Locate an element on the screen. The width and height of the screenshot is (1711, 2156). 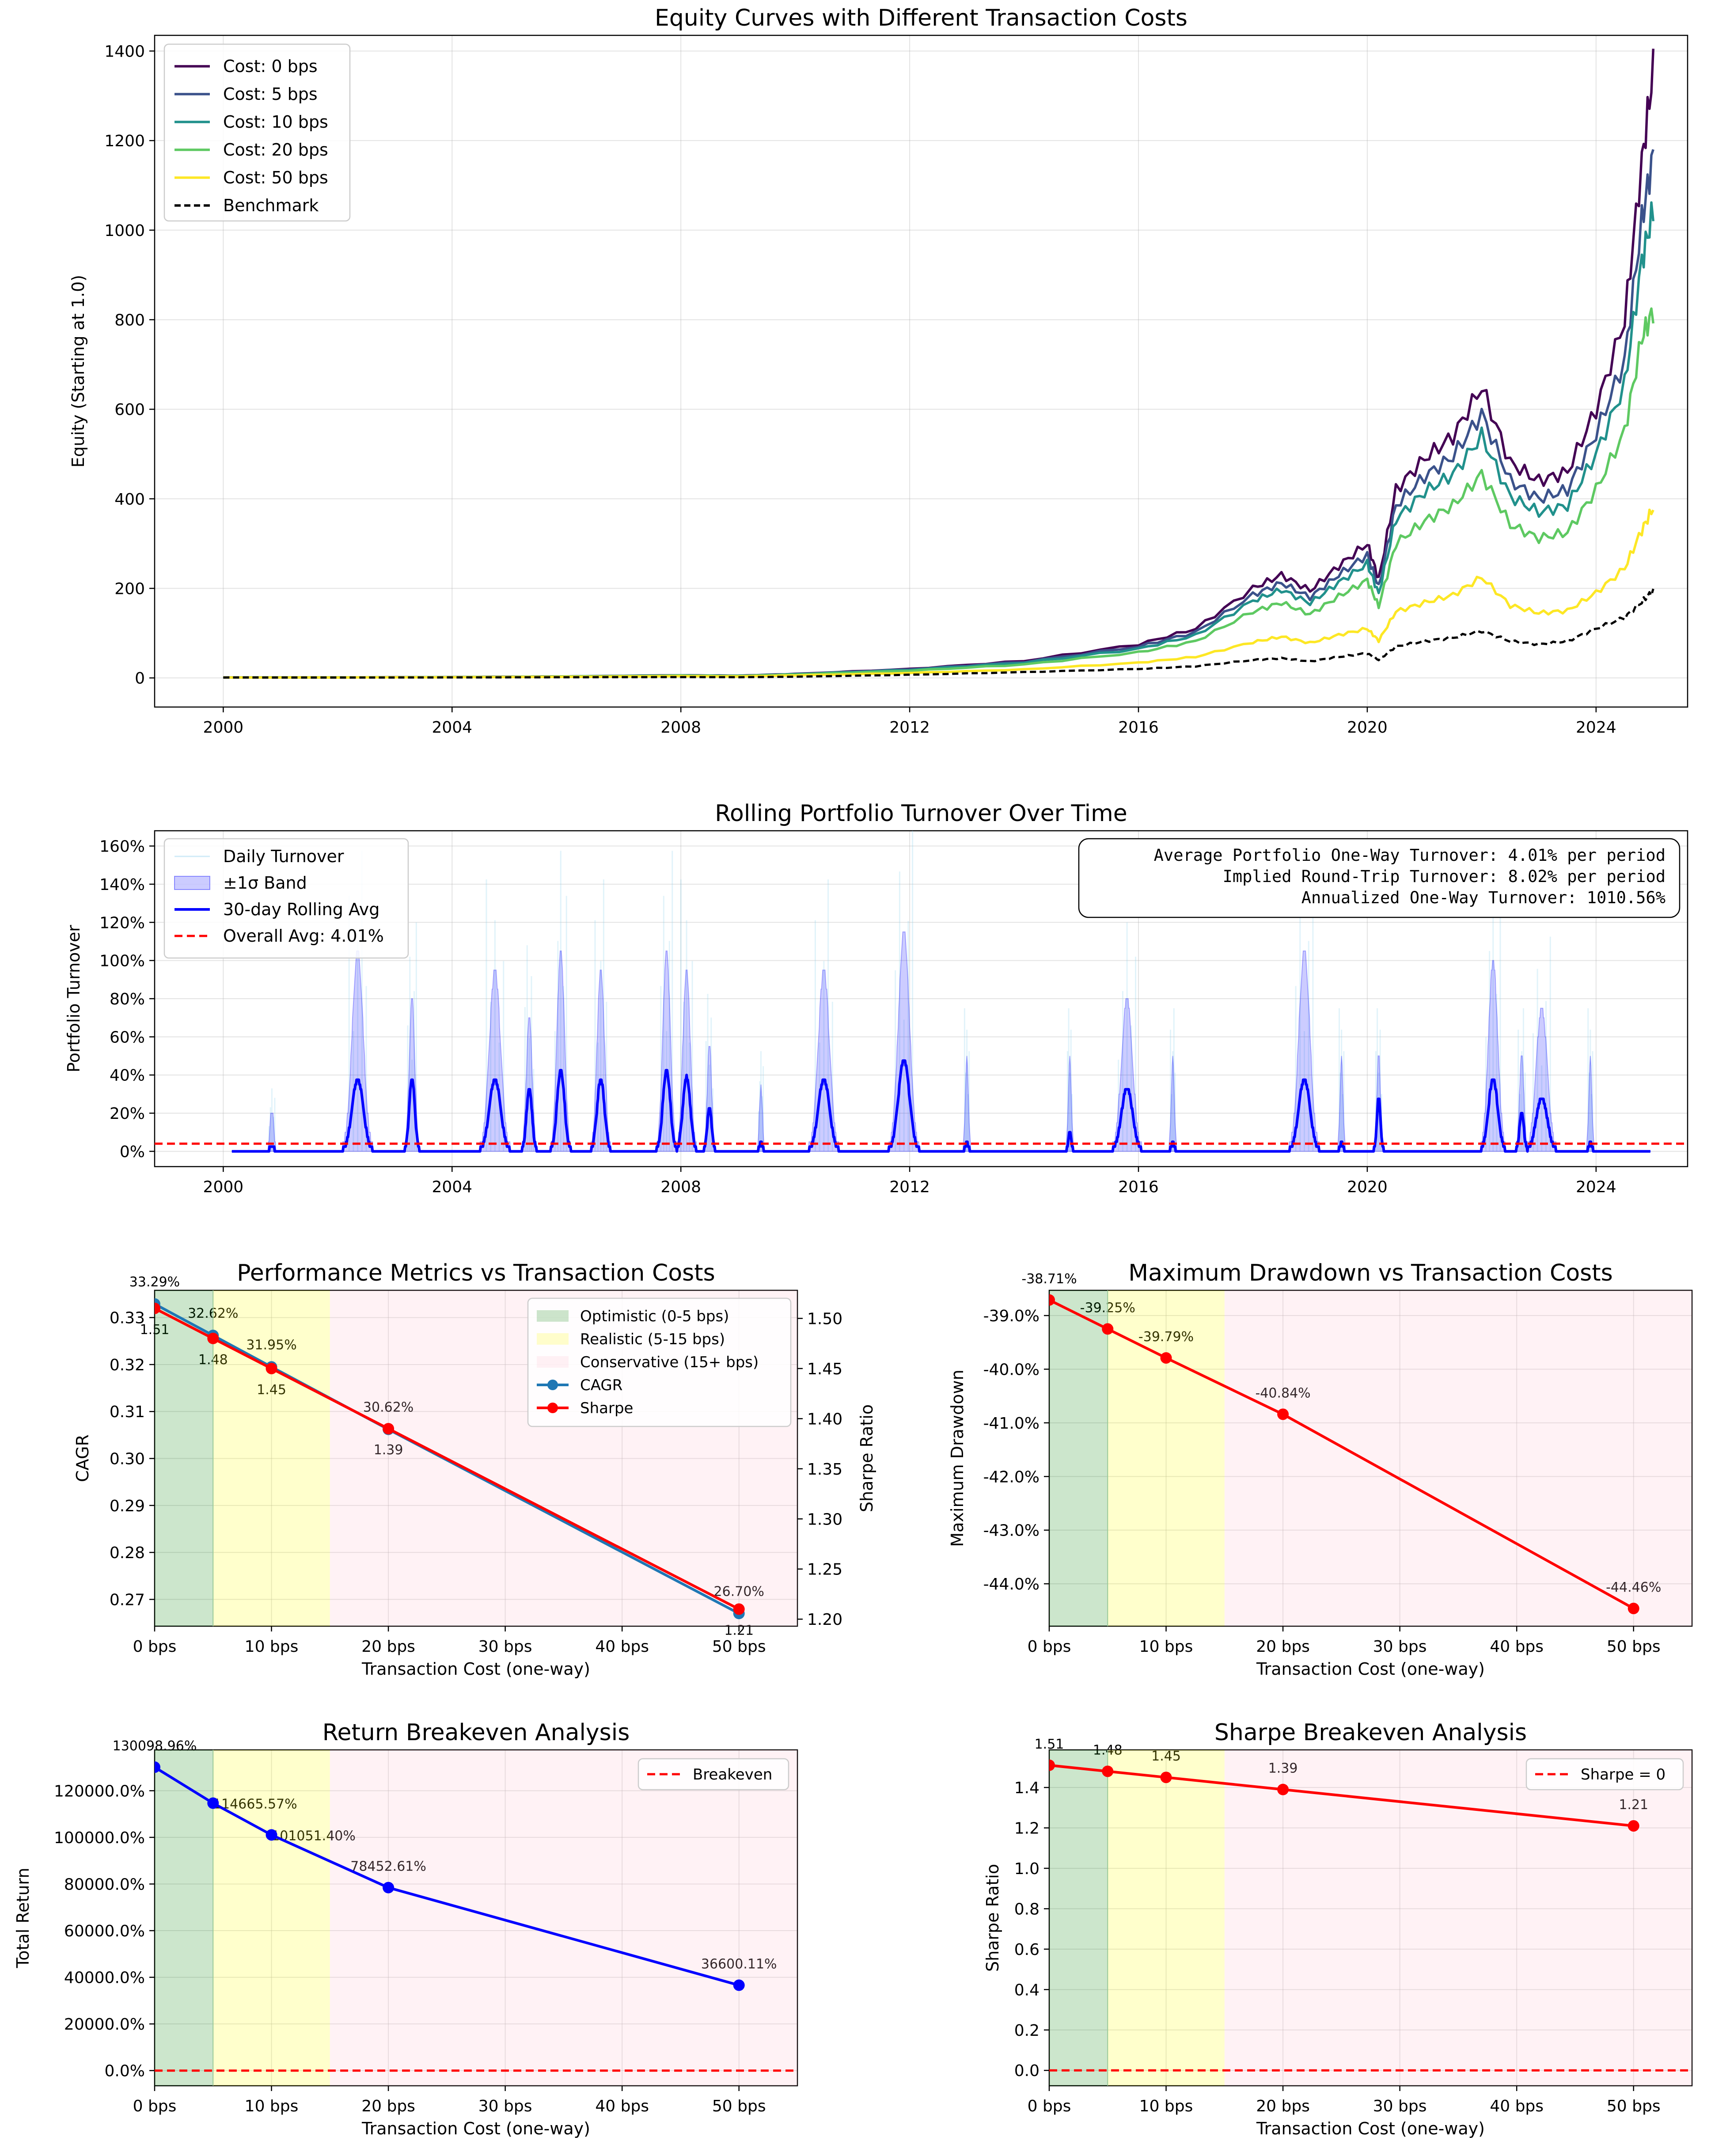
dd-annotation: -40.84% is located at coordinates (1282, 1393).